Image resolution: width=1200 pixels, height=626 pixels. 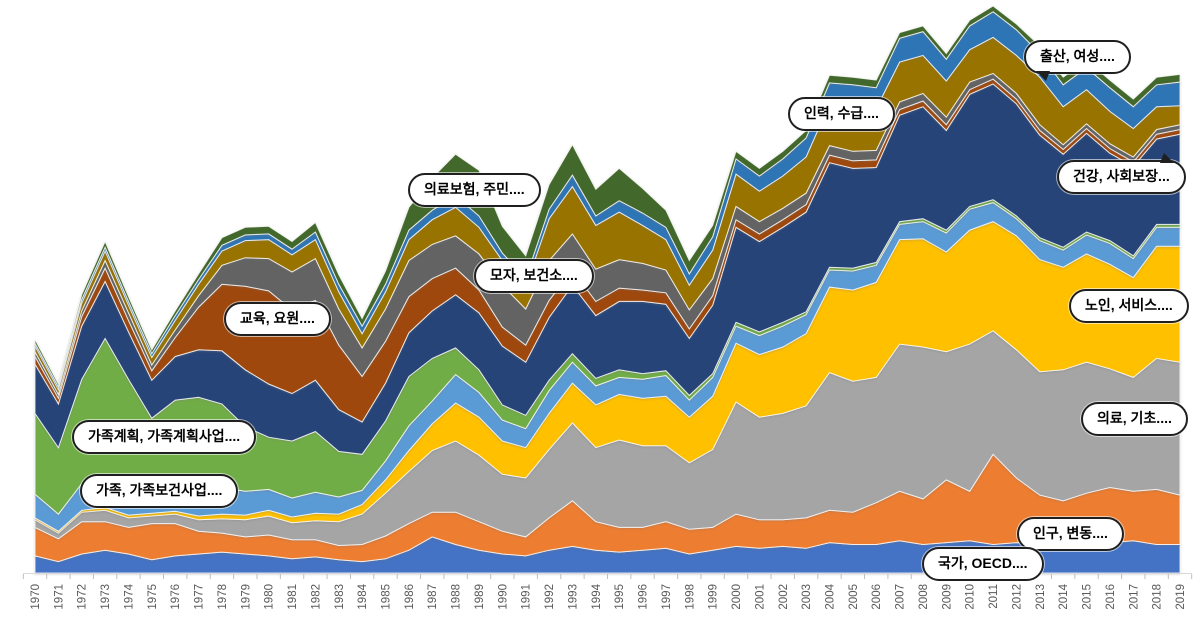 What do you see at coordinates (340, 597) in the screenshot?
I see `x-axis-label: 1983` at bounding box center [340, 597].